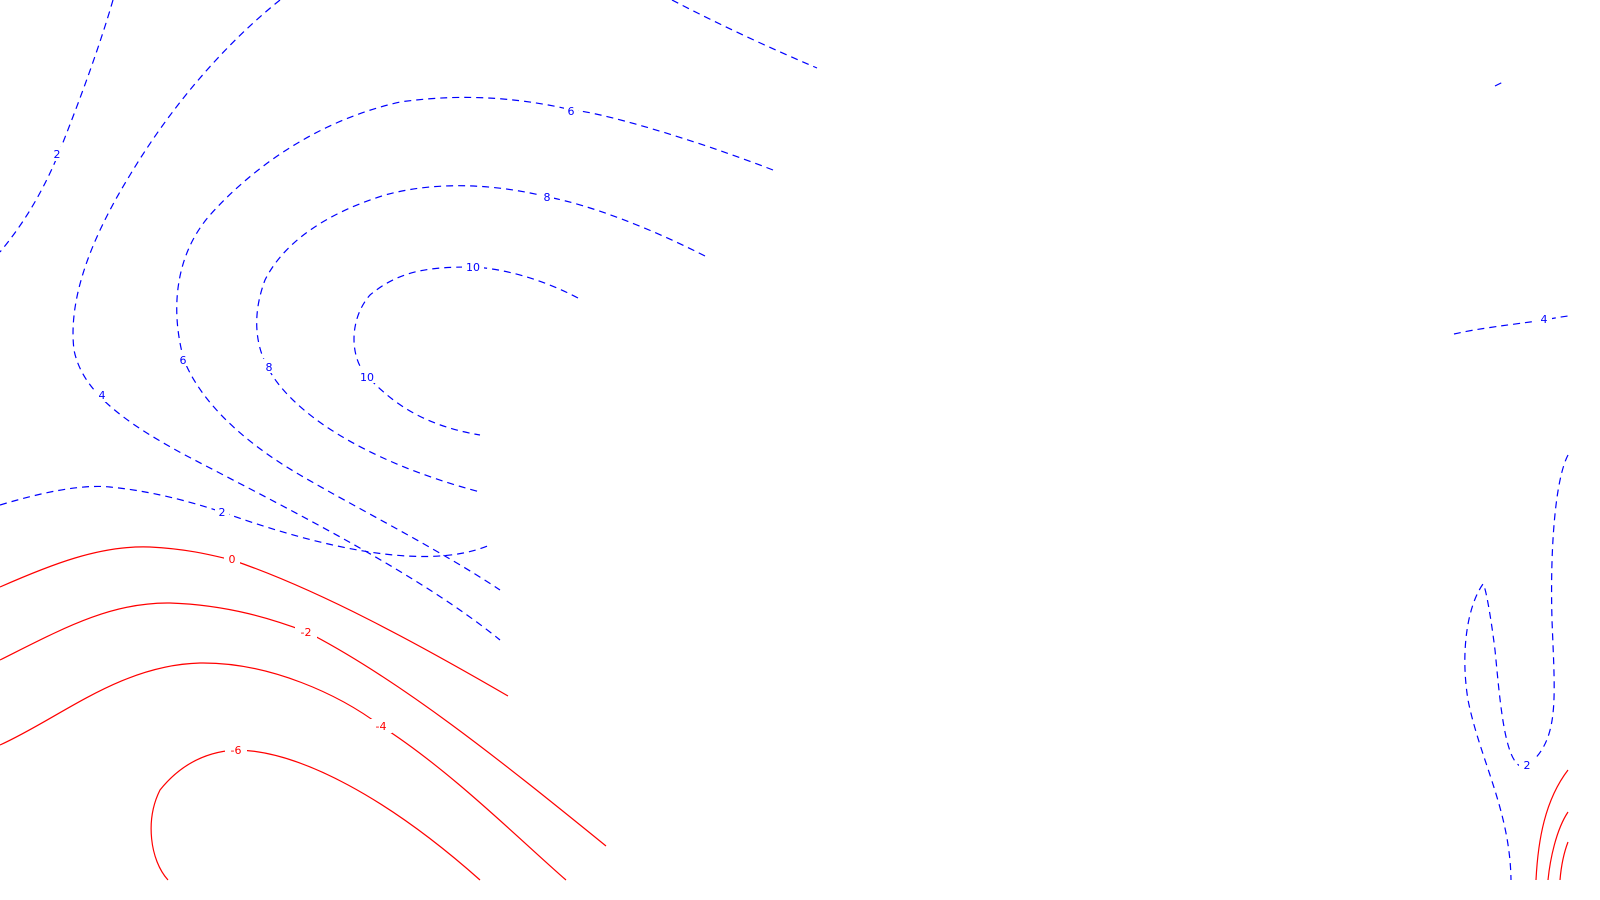  Describe the element at coordinates (381, 726) in the screenshot. I see `contour-label-minus-4: -4` at that location.